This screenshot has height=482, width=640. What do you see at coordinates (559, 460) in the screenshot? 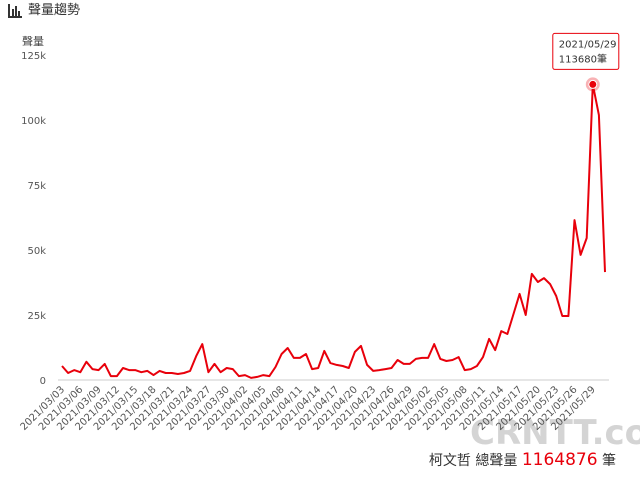
I see `total-value: 1164876` at bounding box center [559, 460].